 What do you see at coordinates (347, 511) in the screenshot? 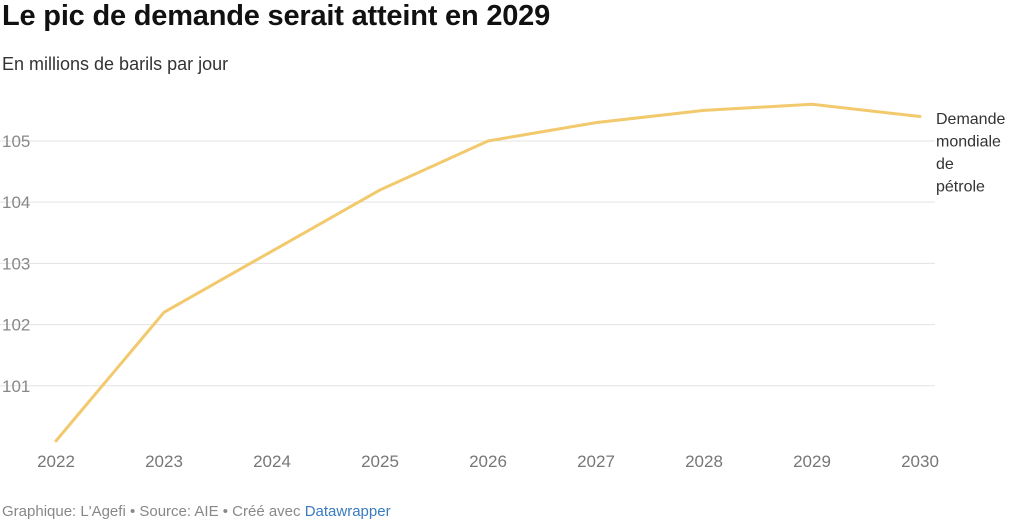
I see `datawrapper-link: Datawrapper` at bounding box center [347, 511].